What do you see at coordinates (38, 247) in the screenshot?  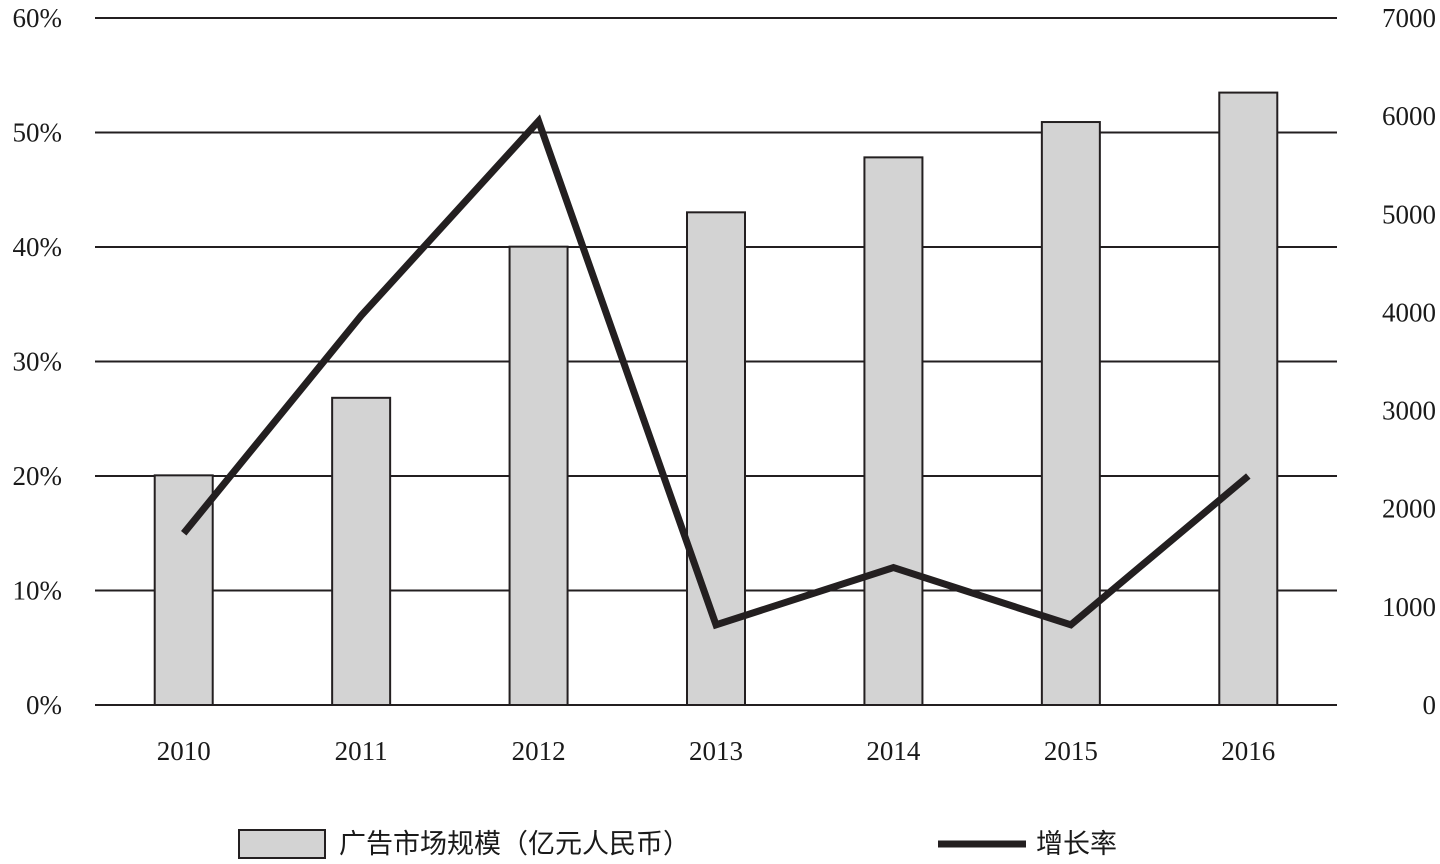 I see `left-tick-label: 40%` at bounding box center [38, 247].